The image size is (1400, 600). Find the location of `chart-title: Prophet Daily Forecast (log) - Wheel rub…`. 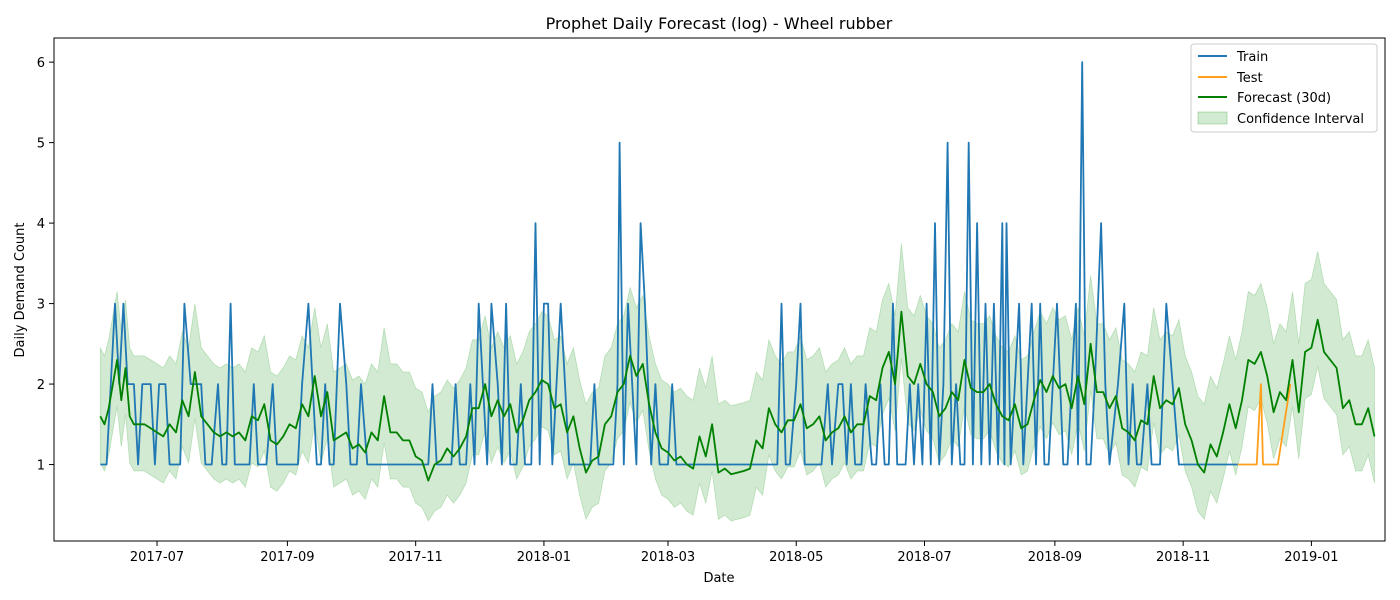

chart-title: Prophet Daily Forecast (log) - Wheel rub… is located at coordinates (719, 23).